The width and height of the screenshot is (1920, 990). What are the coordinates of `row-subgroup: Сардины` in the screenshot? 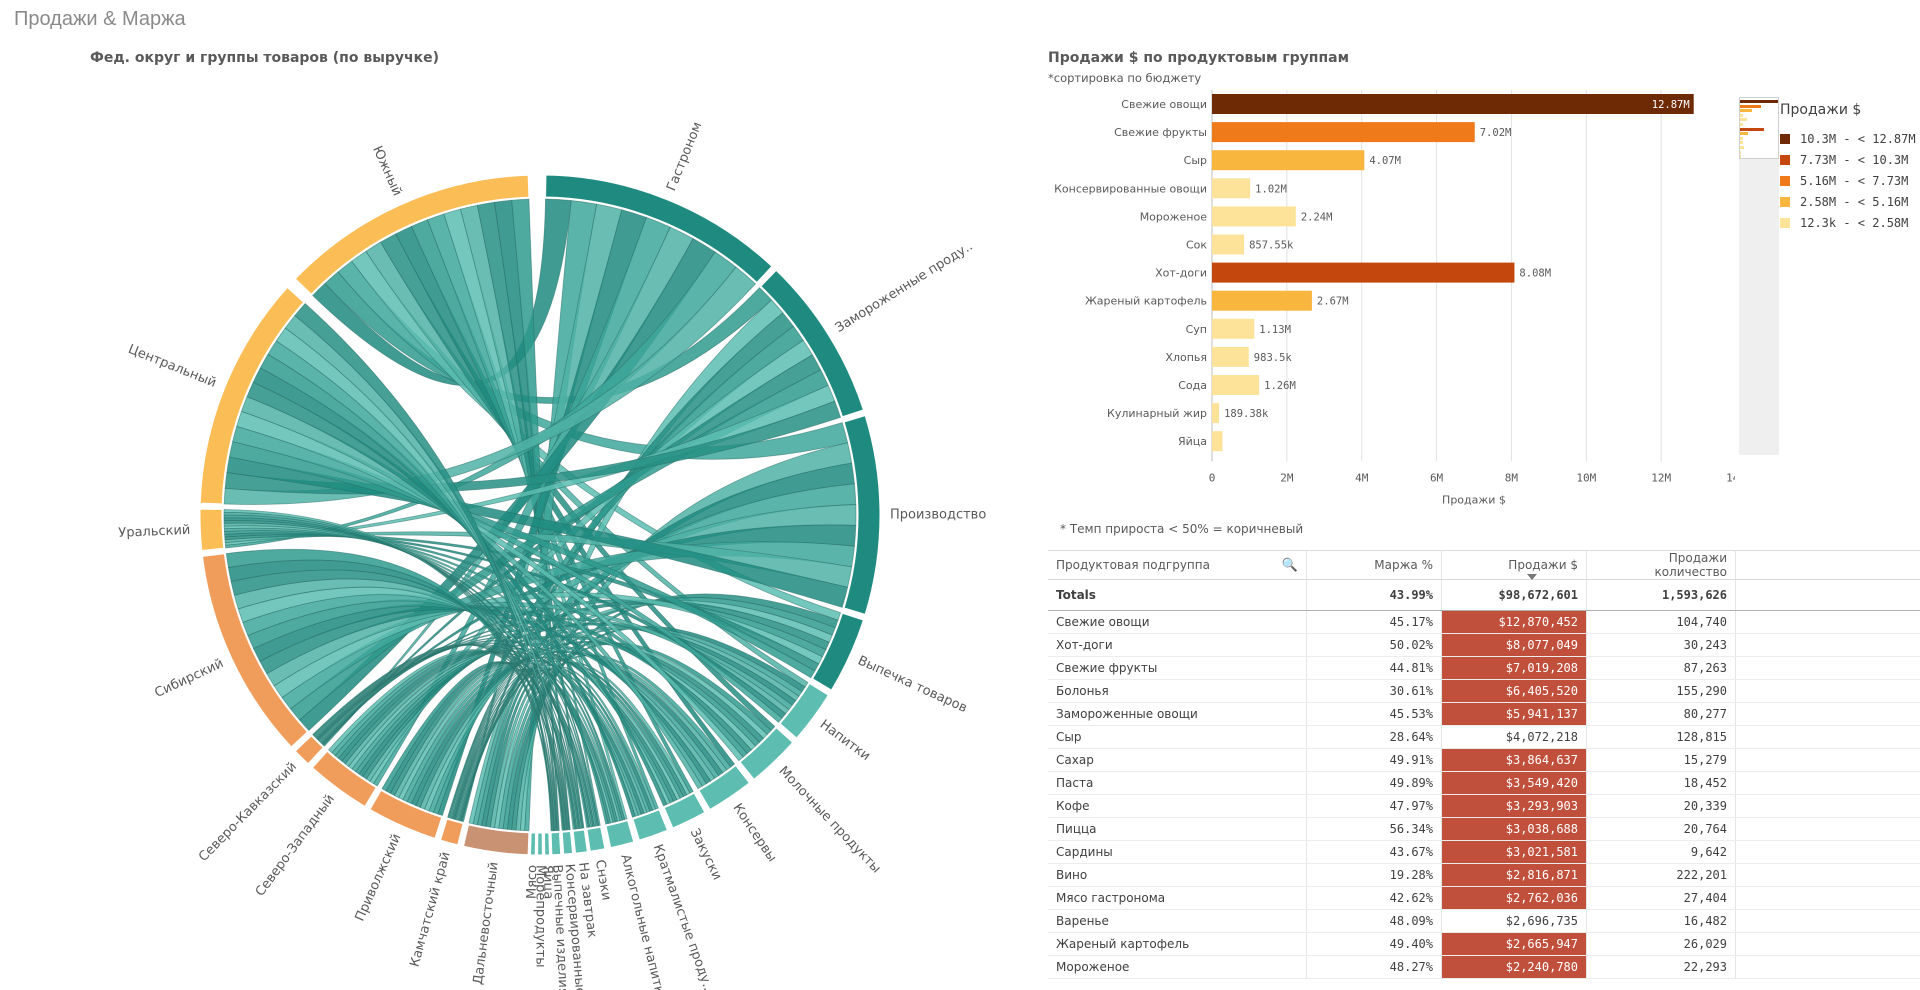 It's located at (1177, 852).